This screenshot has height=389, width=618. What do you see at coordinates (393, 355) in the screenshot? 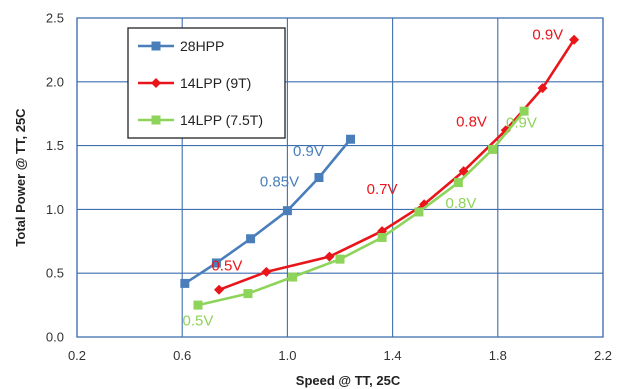
I see `x-tick-label: 1.4` at bounding box center [393, 355].